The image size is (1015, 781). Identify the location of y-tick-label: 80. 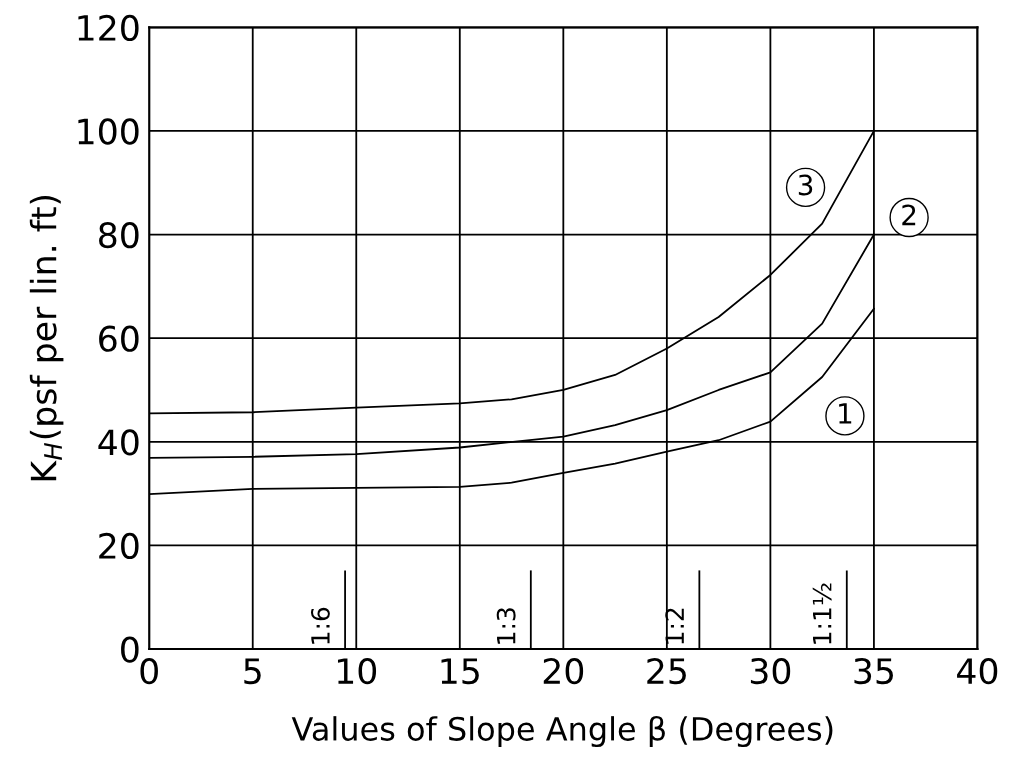
(119, 235).